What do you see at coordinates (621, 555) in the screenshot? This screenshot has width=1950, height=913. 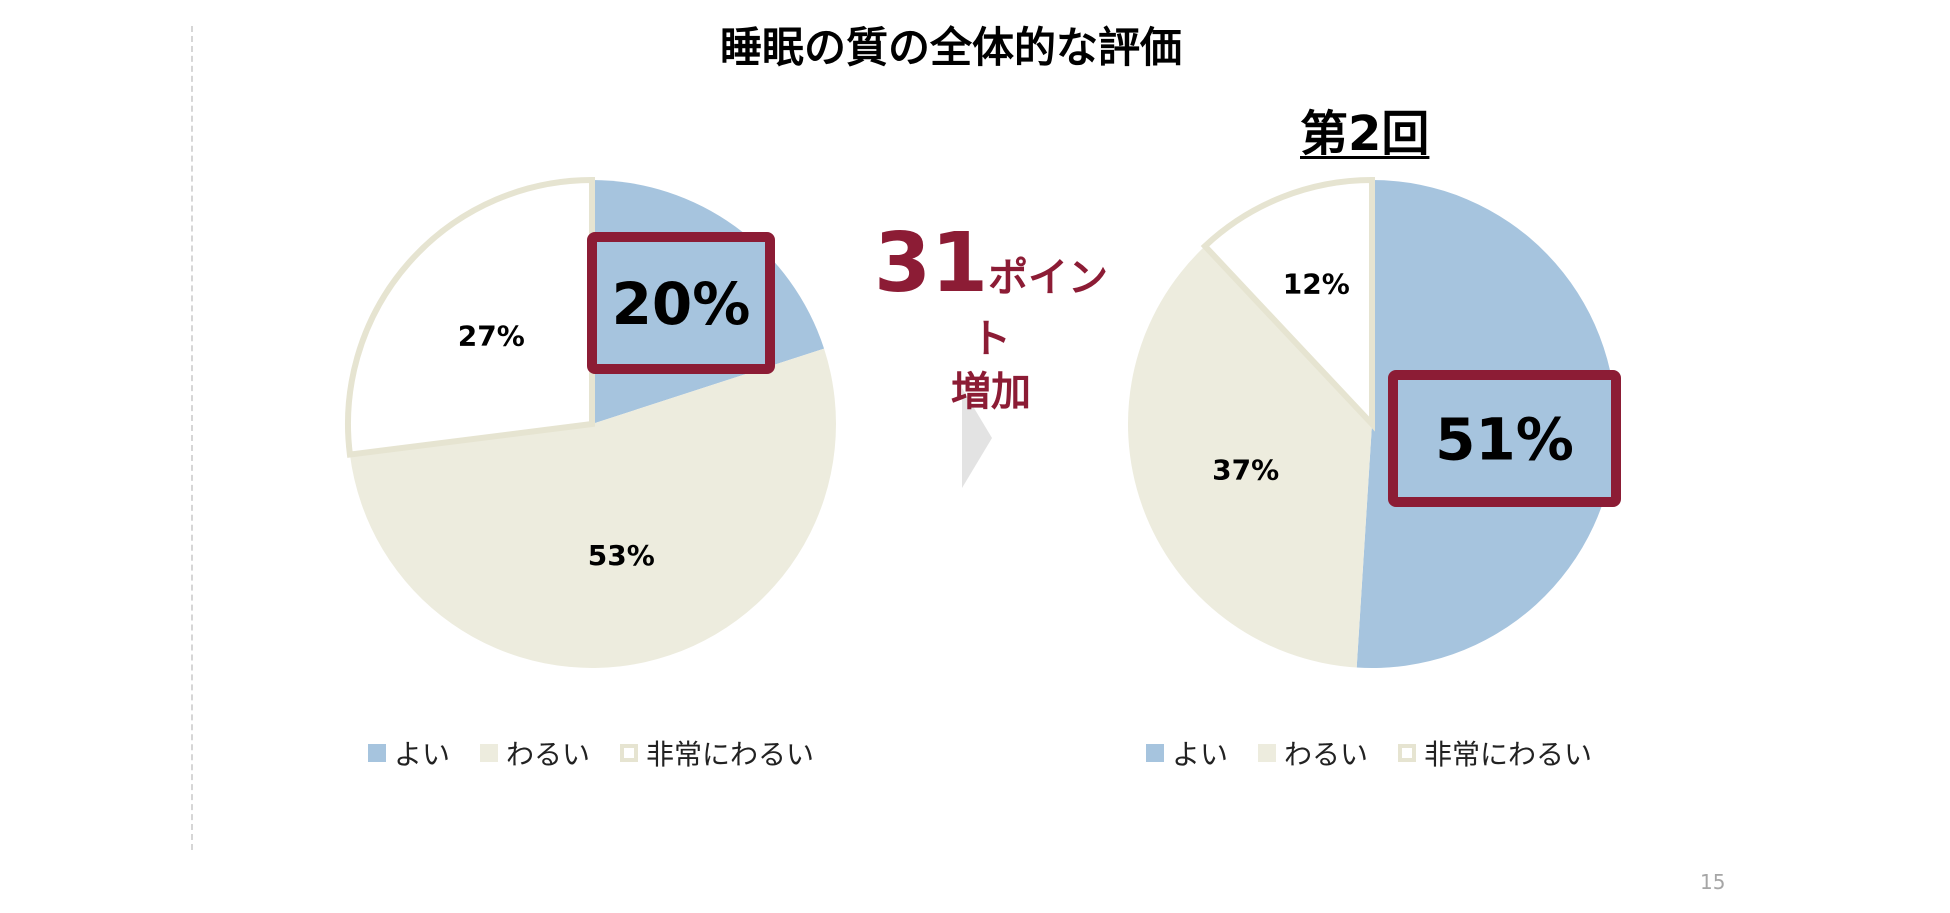 I see `slice-label-bad: 53%` at bounding box center [621, 555].